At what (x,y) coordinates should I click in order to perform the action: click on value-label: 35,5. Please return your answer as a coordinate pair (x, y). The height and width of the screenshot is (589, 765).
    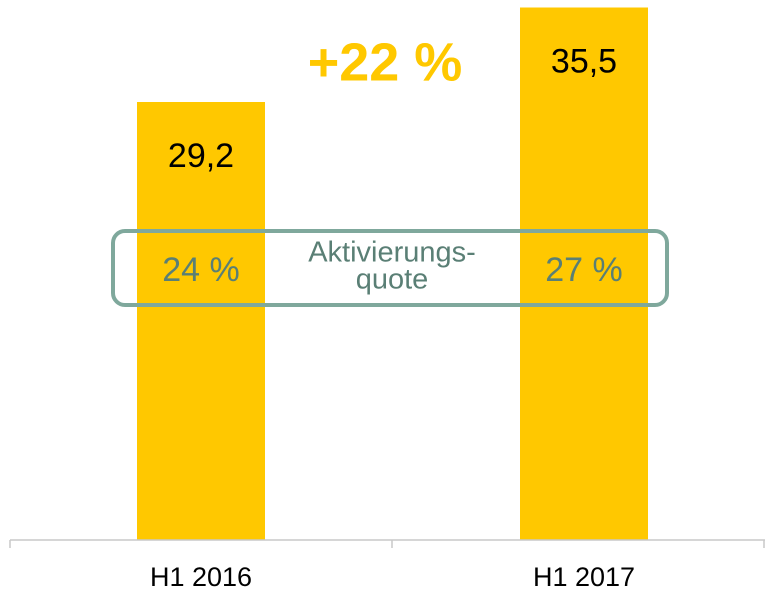
    Looking at the image, I should click on (584, 61).